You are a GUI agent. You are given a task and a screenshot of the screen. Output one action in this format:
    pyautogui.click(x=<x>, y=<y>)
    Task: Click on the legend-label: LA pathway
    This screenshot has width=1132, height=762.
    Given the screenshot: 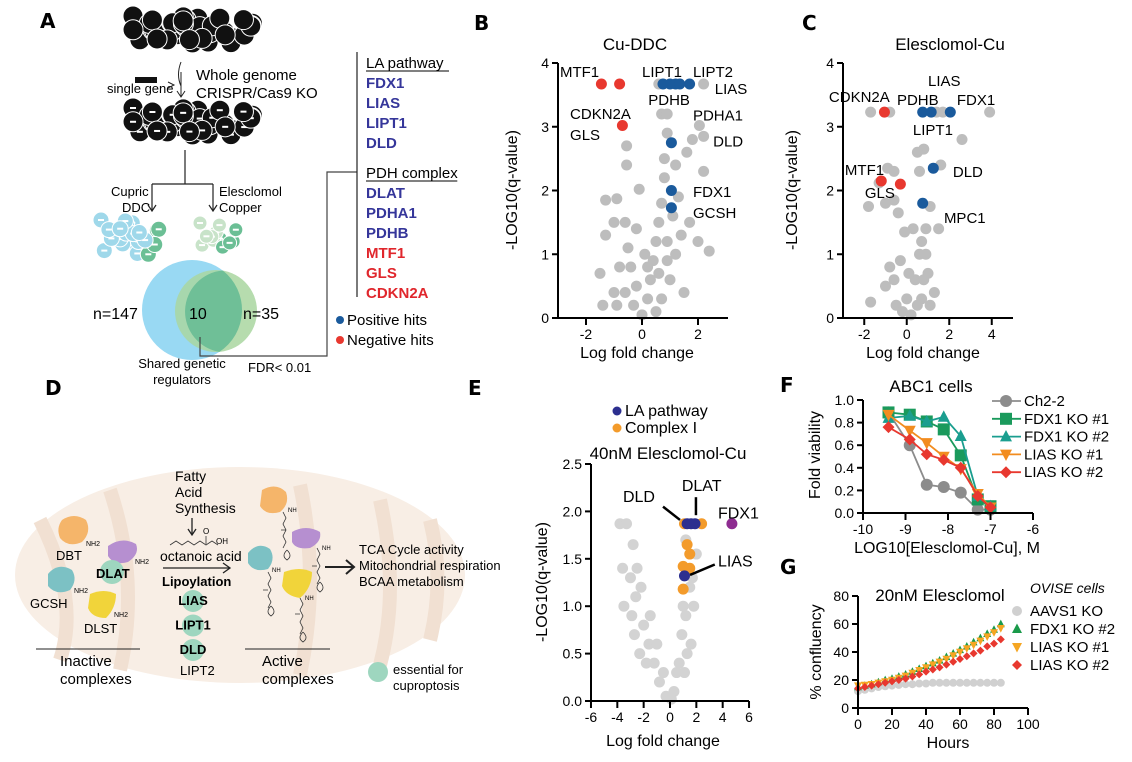 What is the action you would take?
    pyautogui.click(x=666, y=411)
    